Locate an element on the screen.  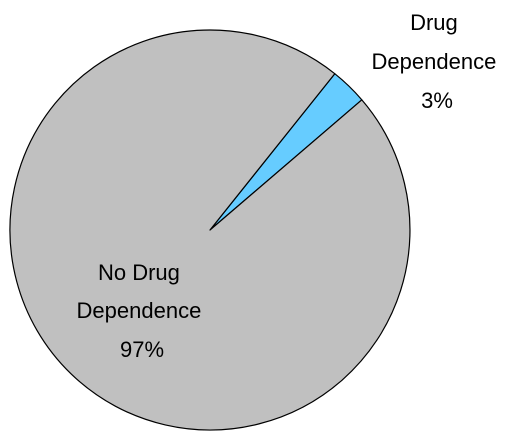
slice-label-no-drug-dependence: No Drug Dependence 97% is located at coordinates (142, 311).